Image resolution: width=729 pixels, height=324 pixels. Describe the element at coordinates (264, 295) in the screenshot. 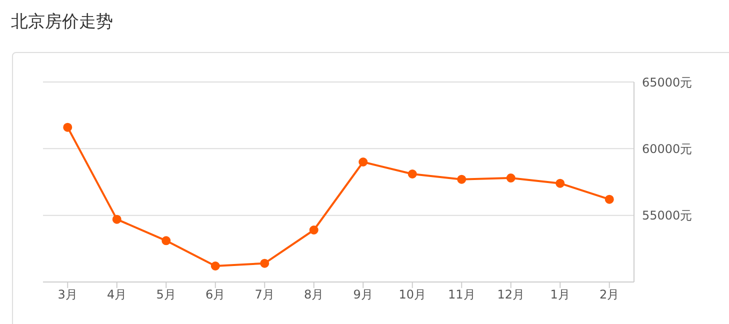

I see `x-tick-label: 7月` at that location.